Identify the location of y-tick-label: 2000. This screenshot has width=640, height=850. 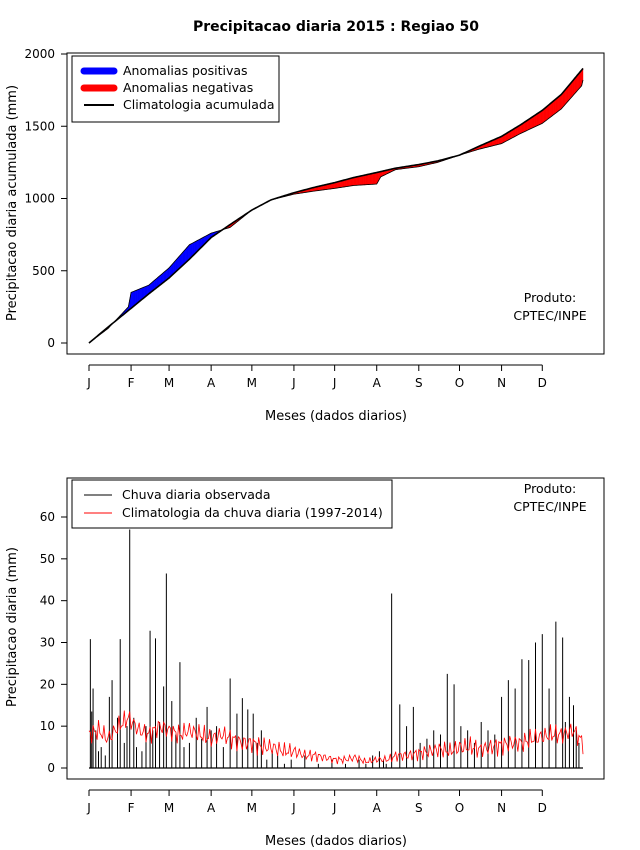
(39, 54).